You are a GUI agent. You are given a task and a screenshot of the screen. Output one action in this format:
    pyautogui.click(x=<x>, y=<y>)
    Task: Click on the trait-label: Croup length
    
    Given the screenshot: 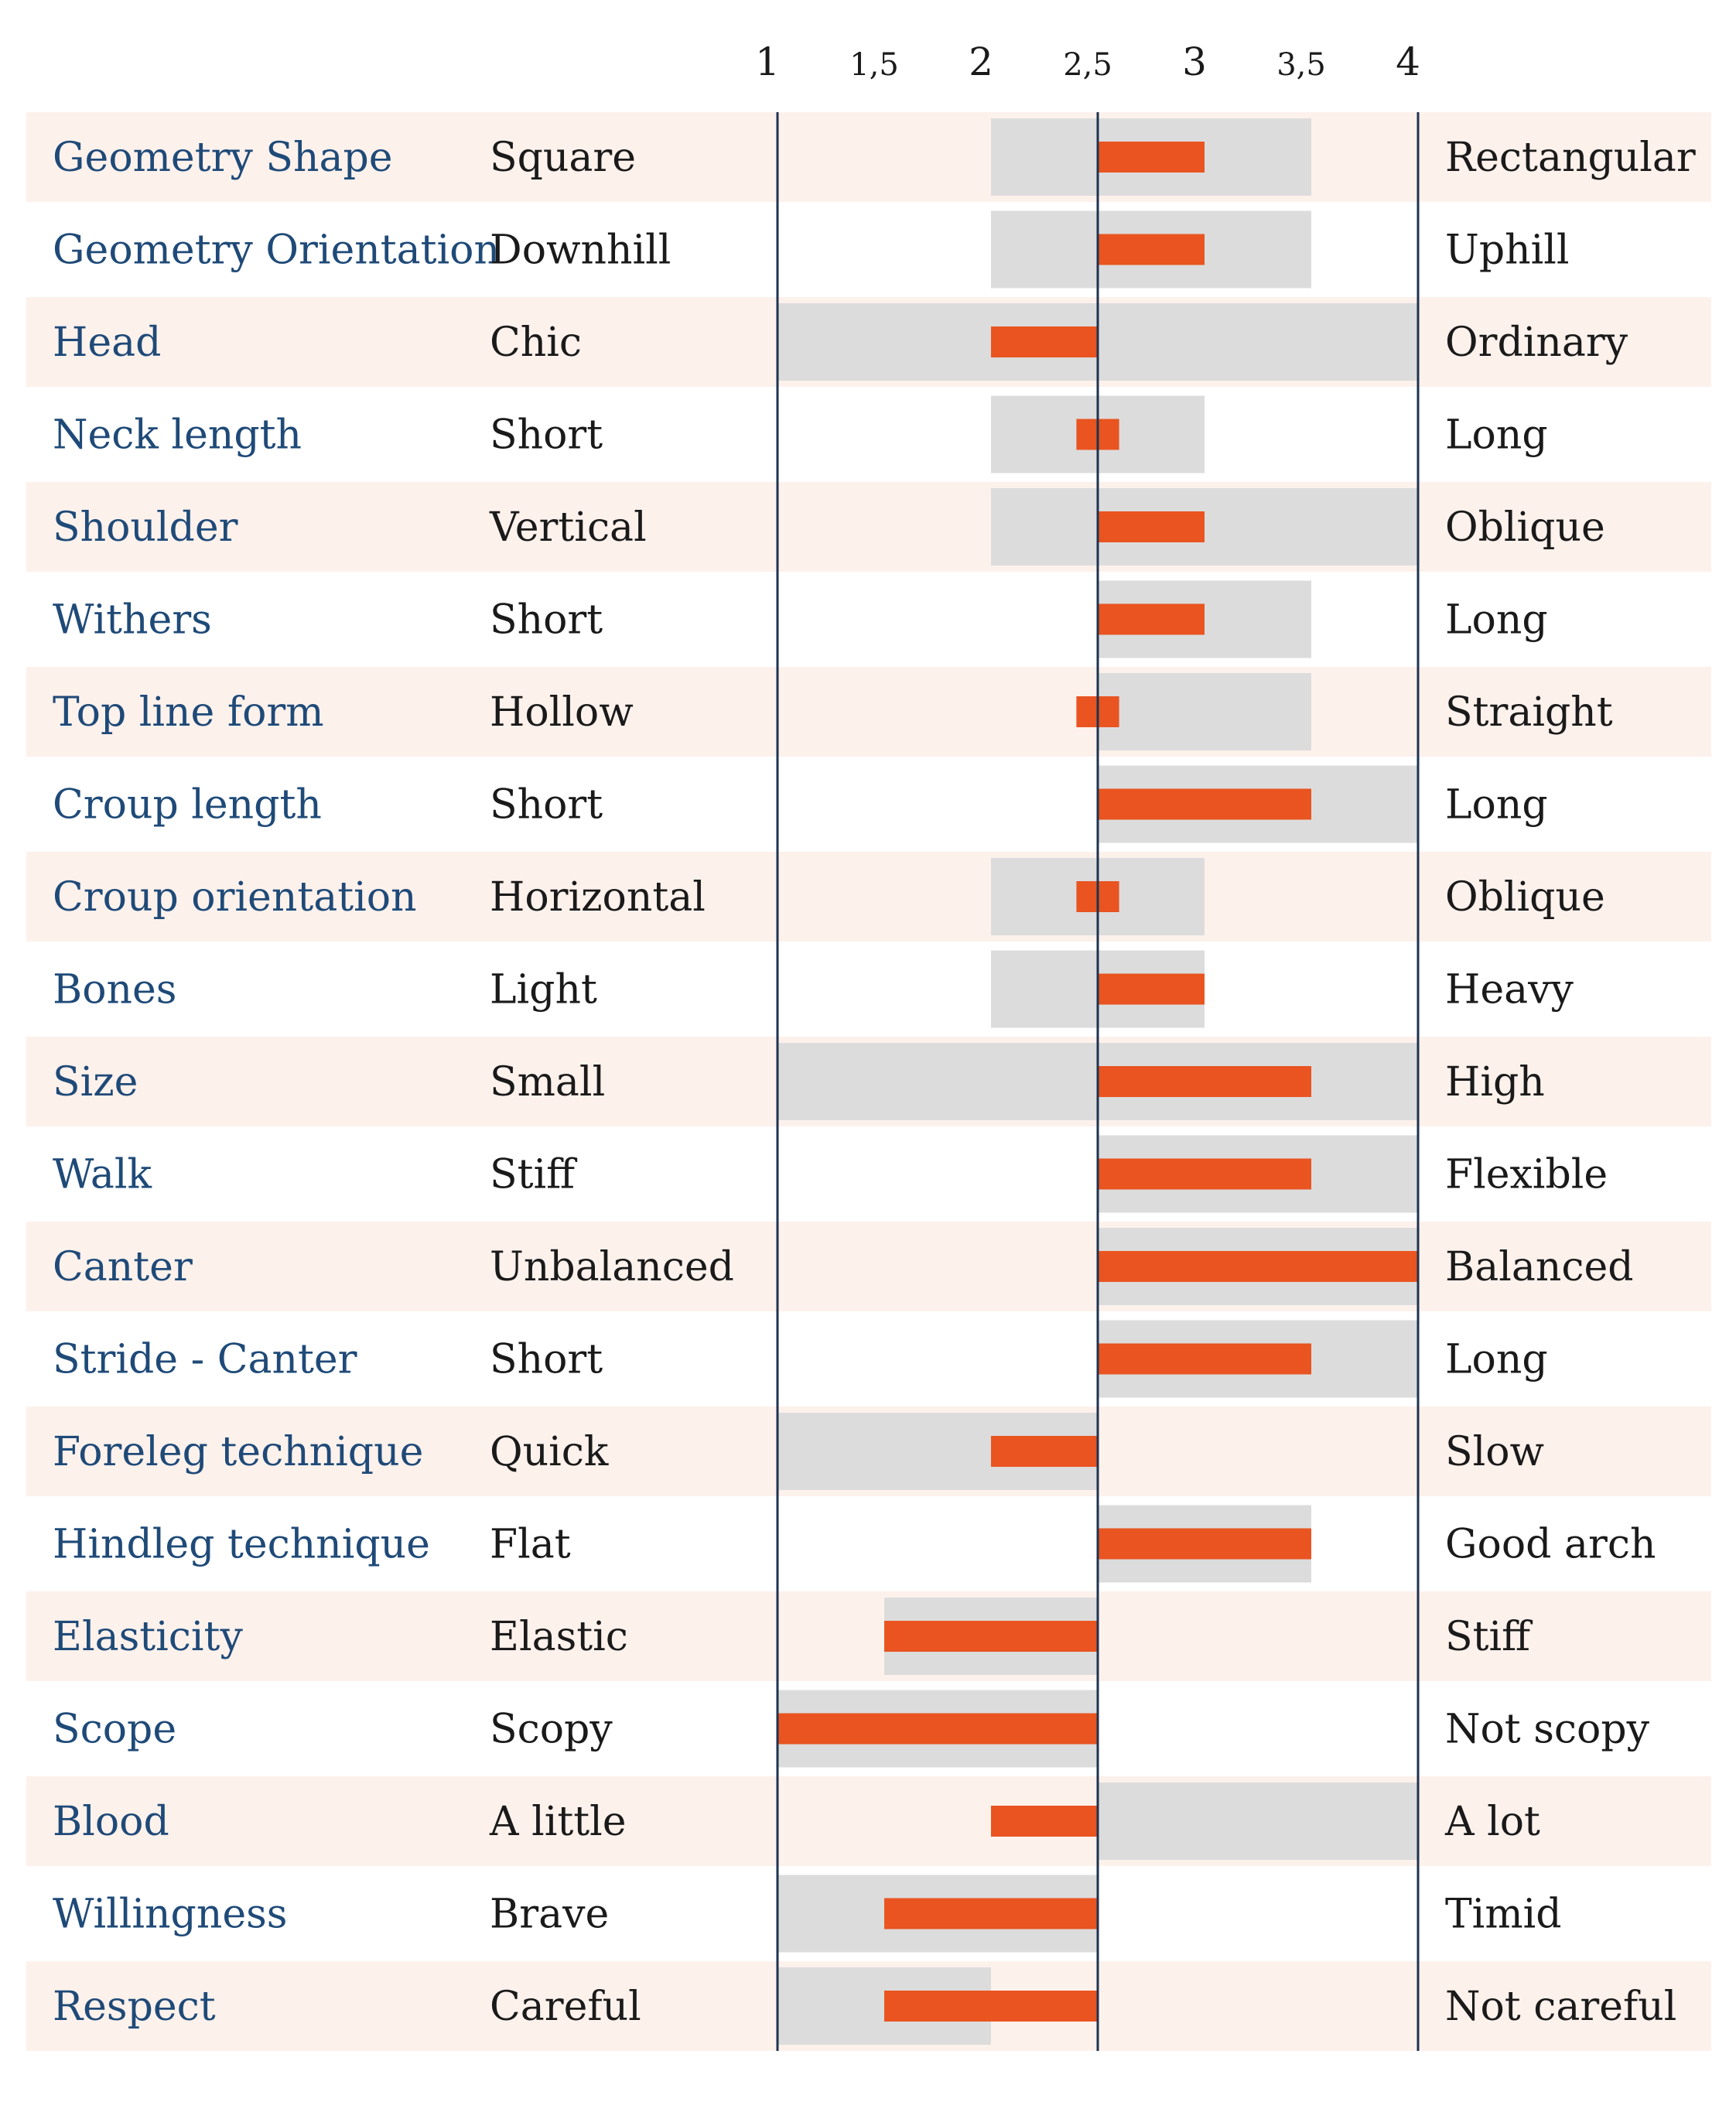 What is the action you would take?
    pyautogui.click(x=187, y=805)
    